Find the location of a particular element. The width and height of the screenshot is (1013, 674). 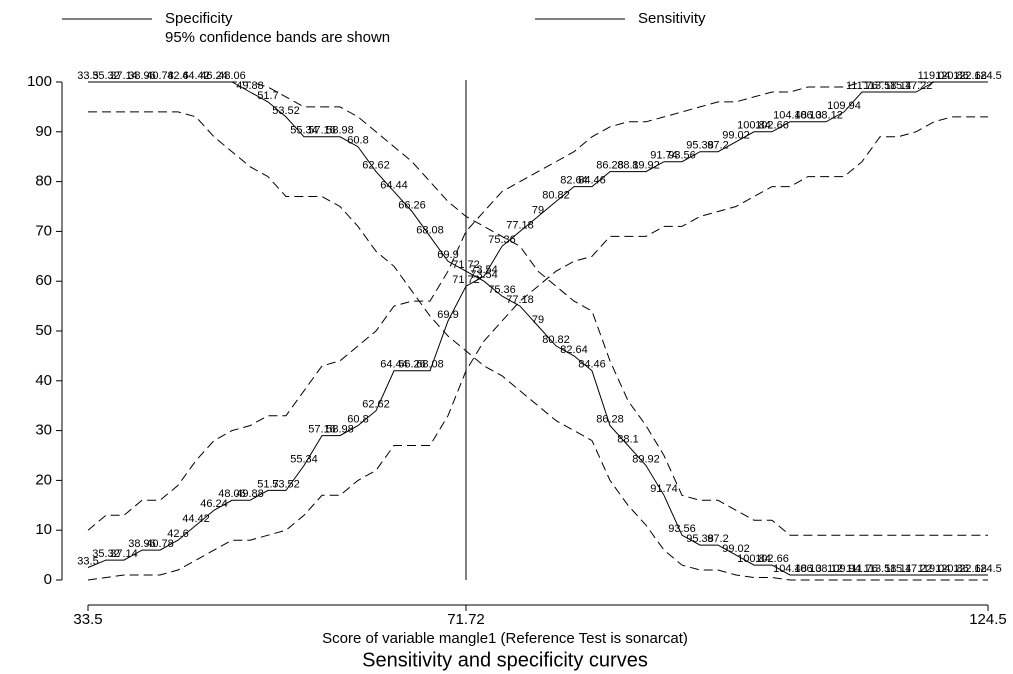

point-label: 75.36 is located at coordinates (502, 240).